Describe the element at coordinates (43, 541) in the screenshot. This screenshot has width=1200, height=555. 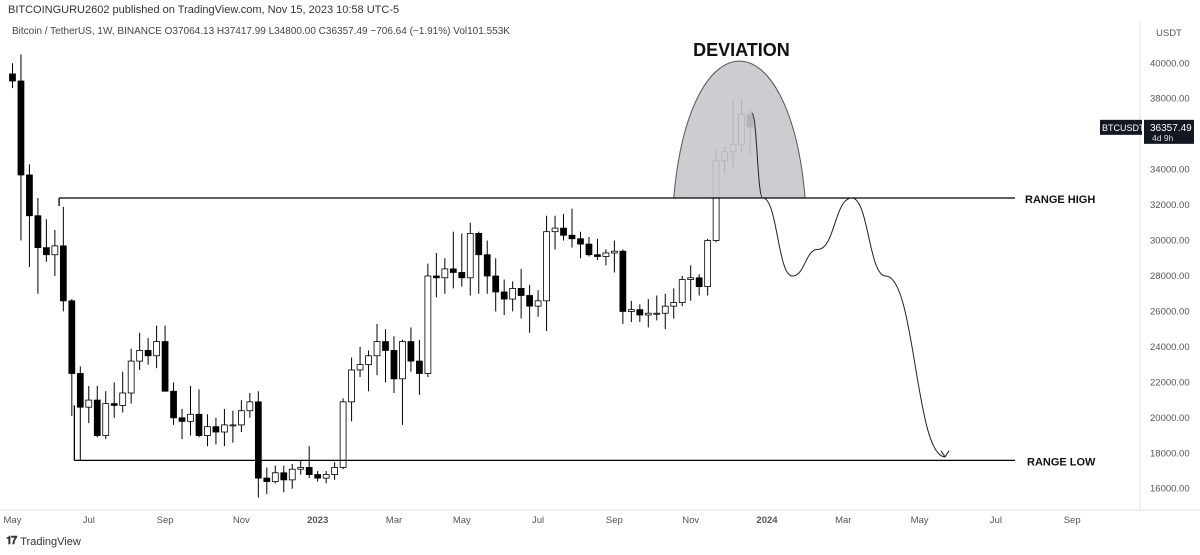
I see `tradingview-branding: 𝟏𝟕 TradingView` at that location.